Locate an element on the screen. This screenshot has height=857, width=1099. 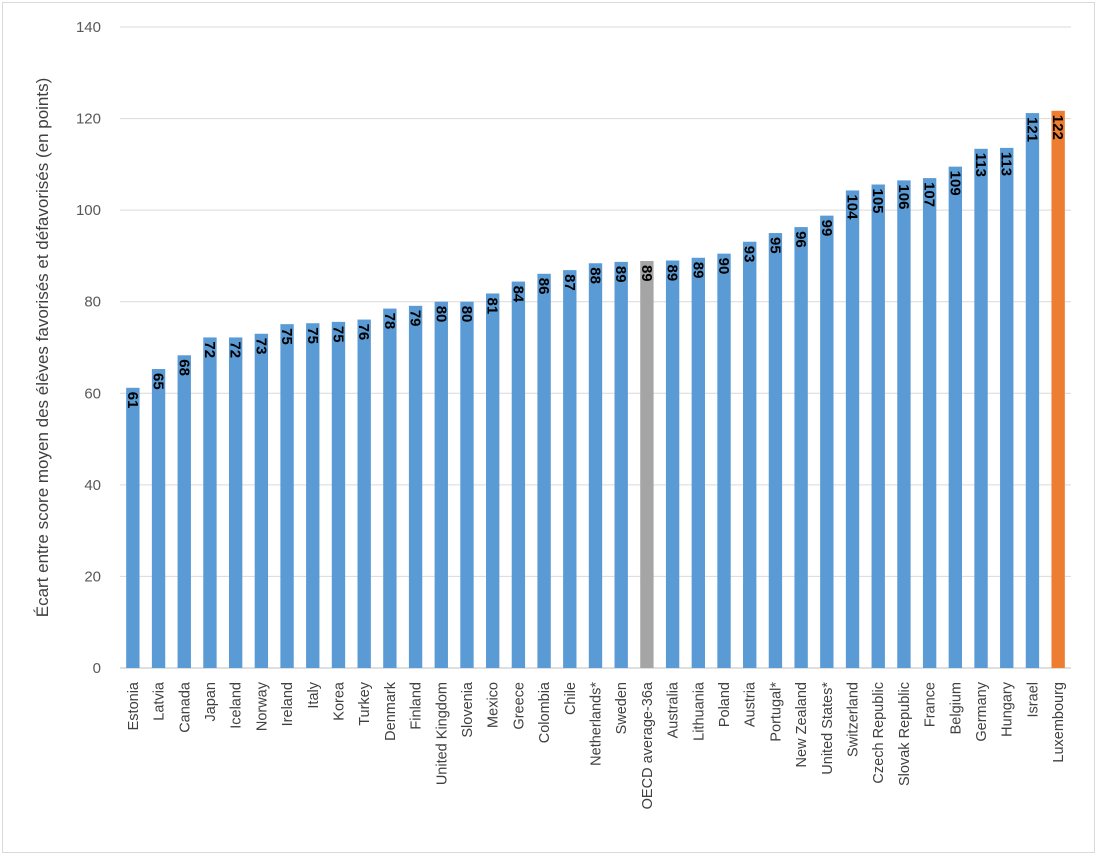
category-label: France is located at coordinates (931, 704).